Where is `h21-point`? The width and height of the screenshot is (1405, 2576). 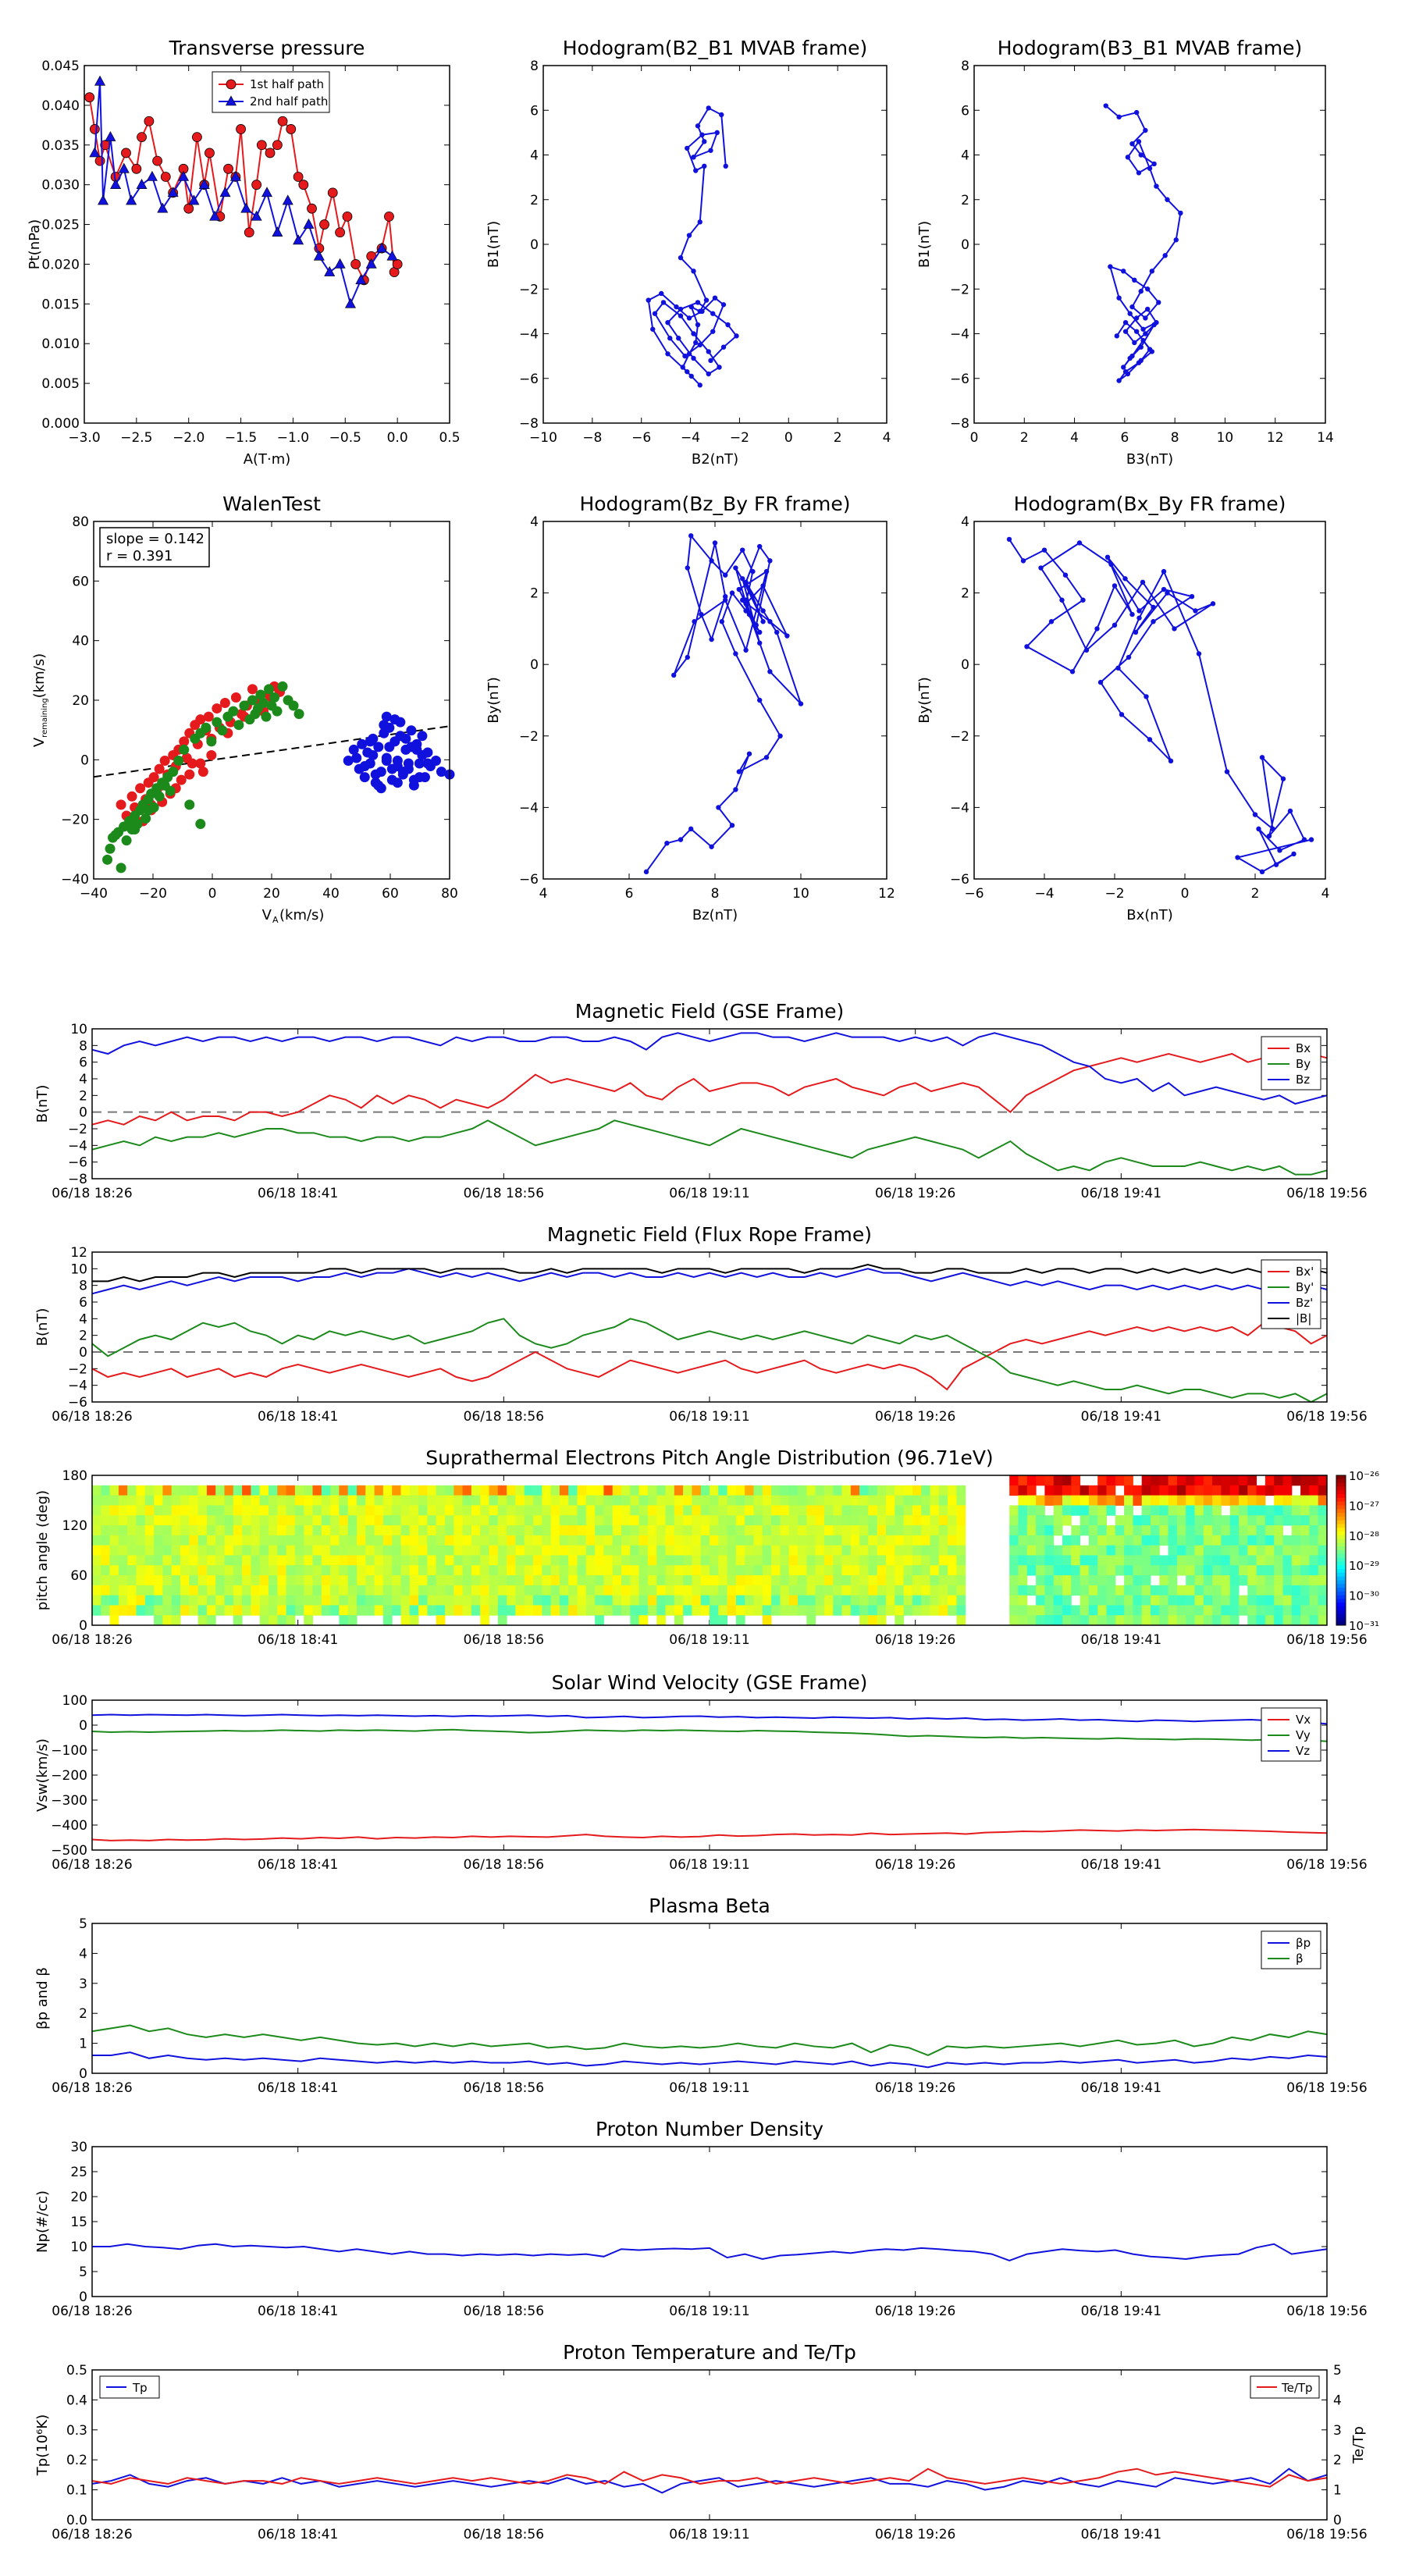
h21-point is located at coordinates (715, 298).